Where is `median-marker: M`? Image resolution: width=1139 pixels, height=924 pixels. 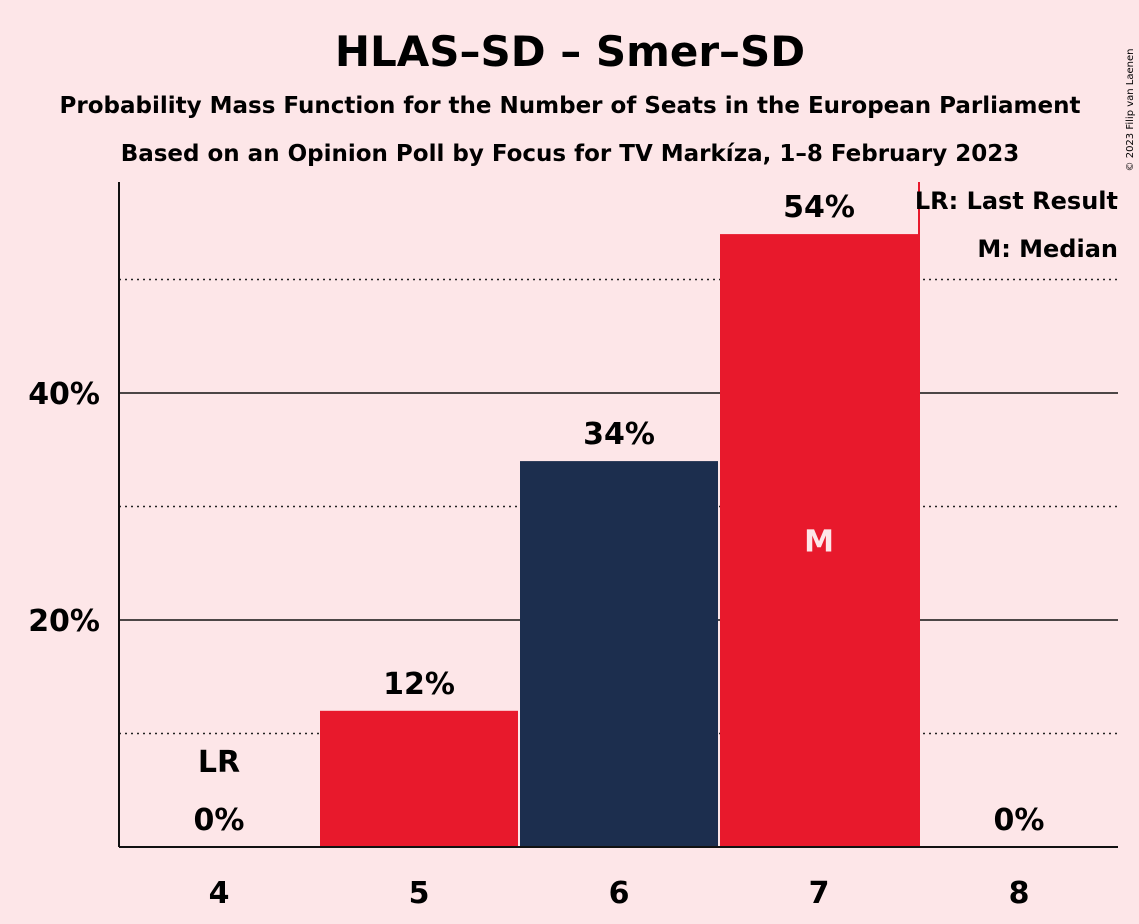
median-marker: M is located at coordinates (819, 542).